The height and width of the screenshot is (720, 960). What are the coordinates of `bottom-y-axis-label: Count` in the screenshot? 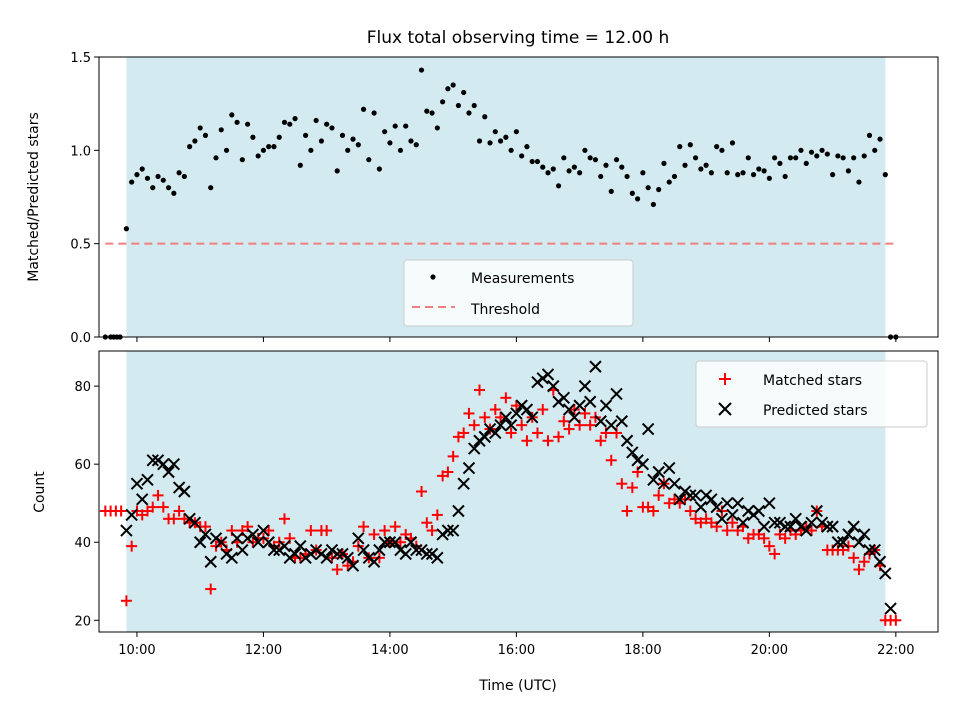 It's located at (40, 492).